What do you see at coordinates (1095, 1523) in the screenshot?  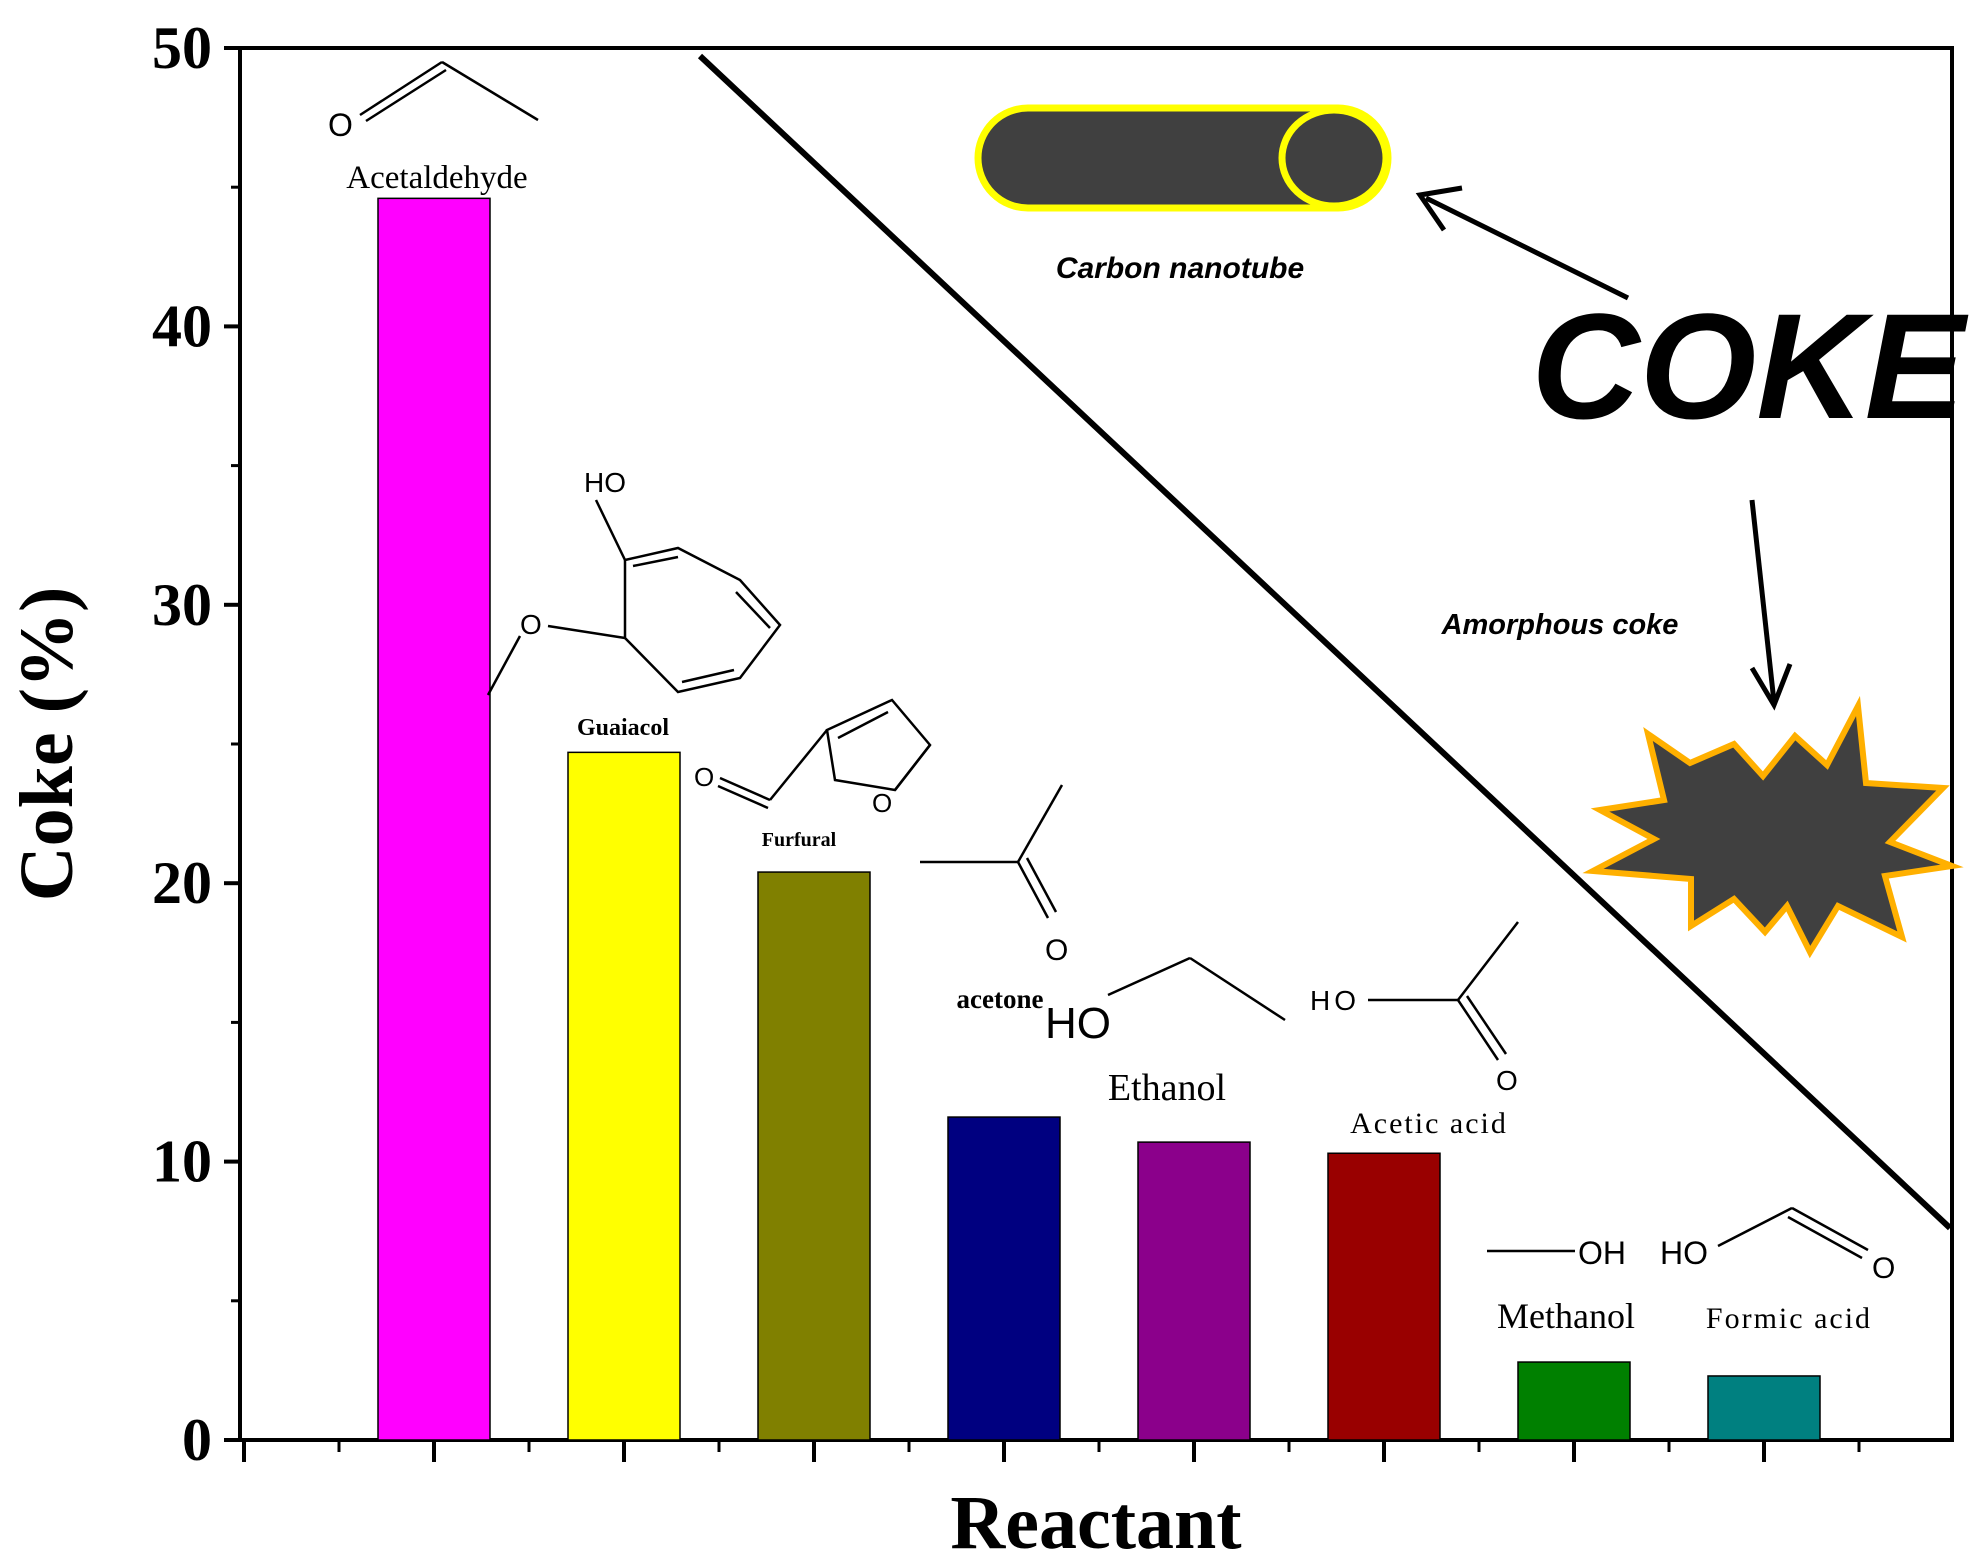 I see `x-axis-title: Reactant` at bounding box center [1095, 1523].